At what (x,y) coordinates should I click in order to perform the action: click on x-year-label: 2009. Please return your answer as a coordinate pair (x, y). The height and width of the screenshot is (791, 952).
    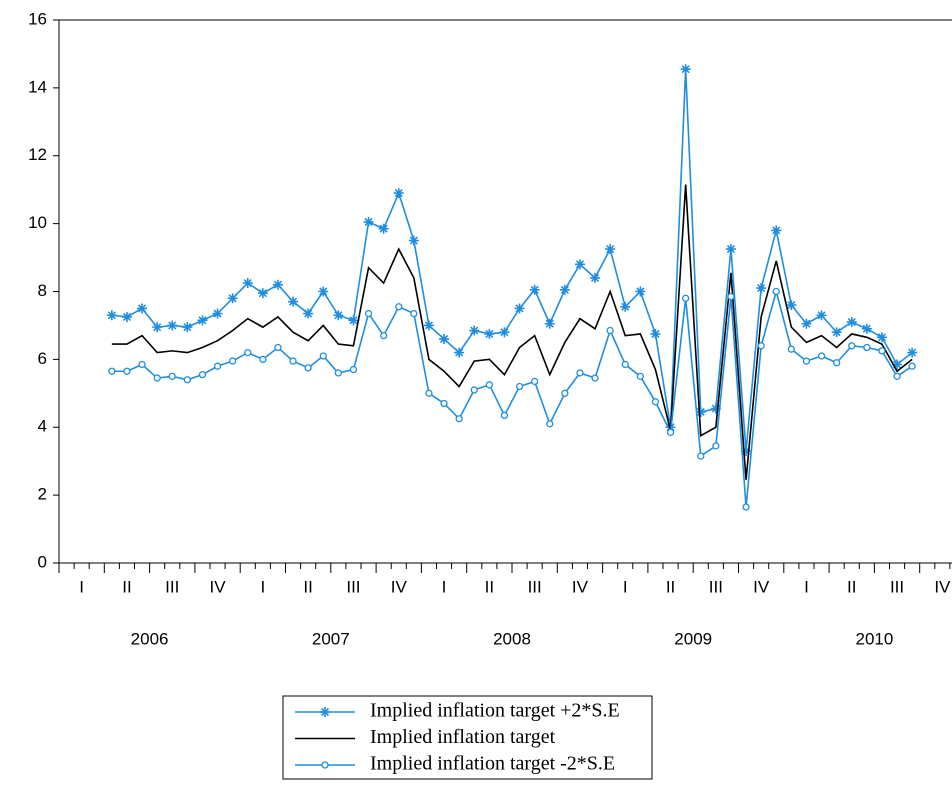
    Looking at the image, I should click on (693, 638).